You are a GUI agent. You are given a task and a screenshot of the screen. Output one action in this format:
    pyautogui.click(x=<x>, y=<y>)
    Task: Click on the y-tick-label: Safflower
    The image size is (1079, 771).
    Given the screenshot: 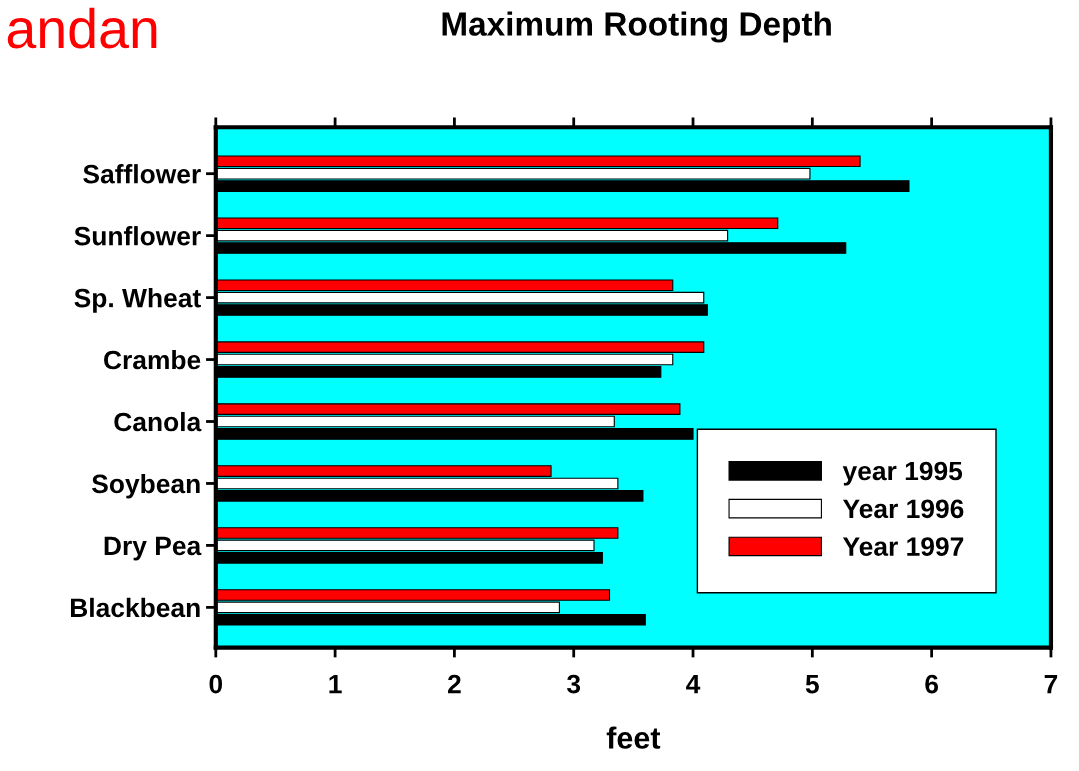 What is the action you would take?
    pyautogui.click(x=142, y=174)
    